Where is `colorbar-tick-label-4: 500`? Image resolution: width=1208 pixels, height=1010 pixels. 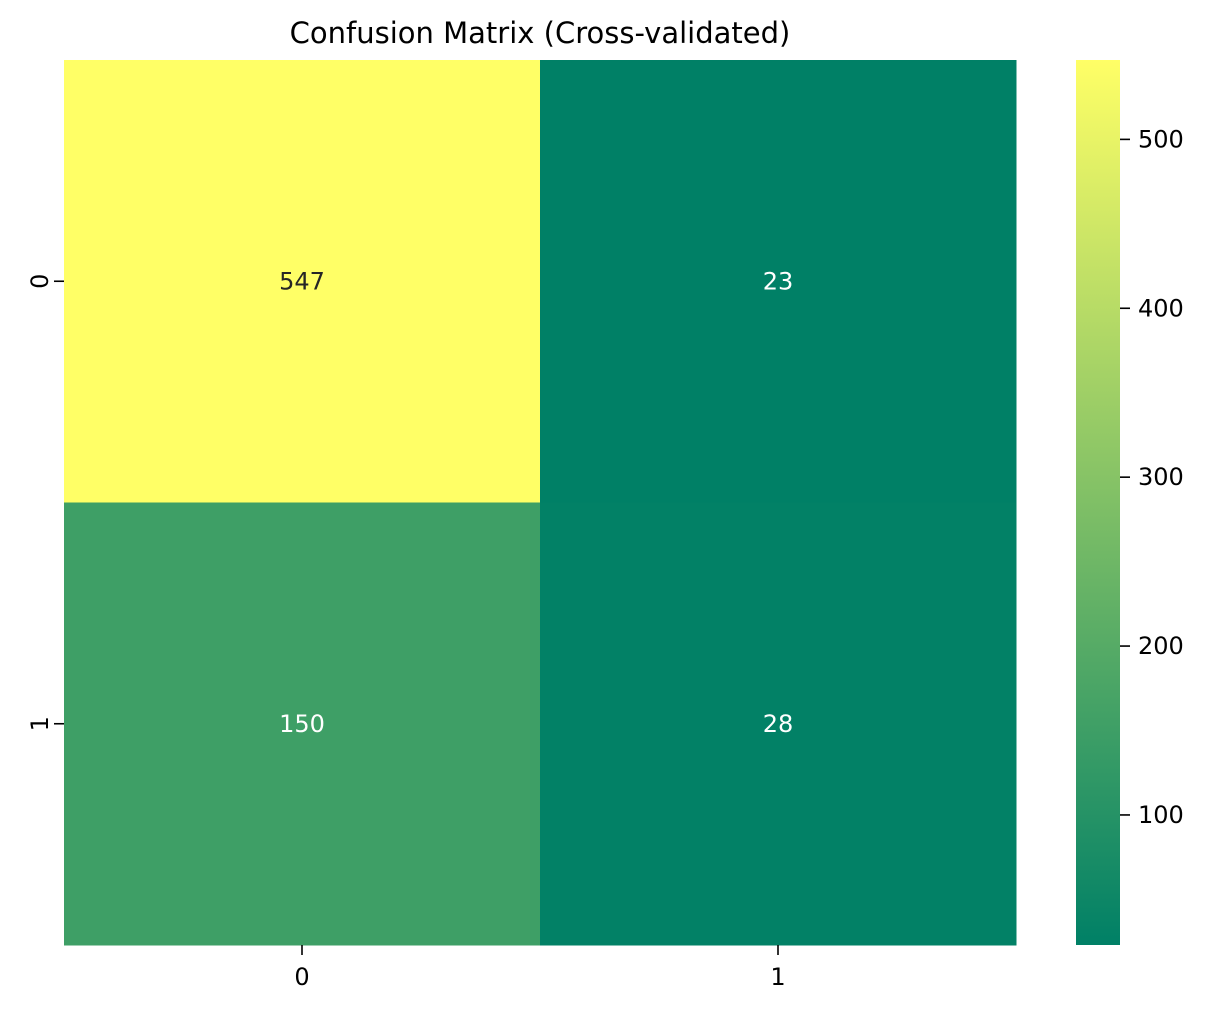
colorbar-tick-label-4: 500 is located at coordinates (1161, 139).